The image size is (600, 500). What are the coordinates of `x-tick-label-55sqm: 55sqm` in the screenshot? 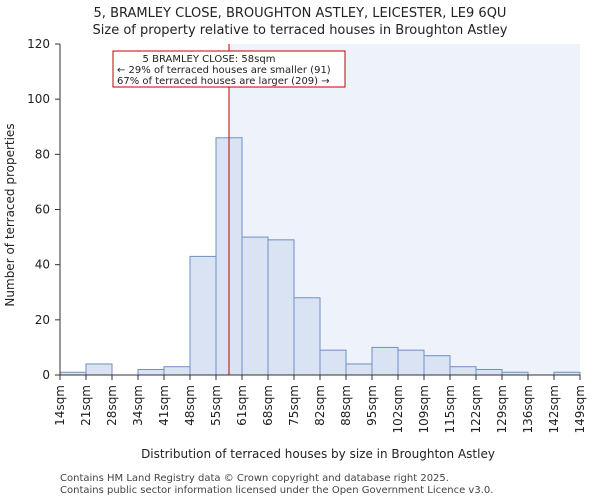 It's located at (216, 405).